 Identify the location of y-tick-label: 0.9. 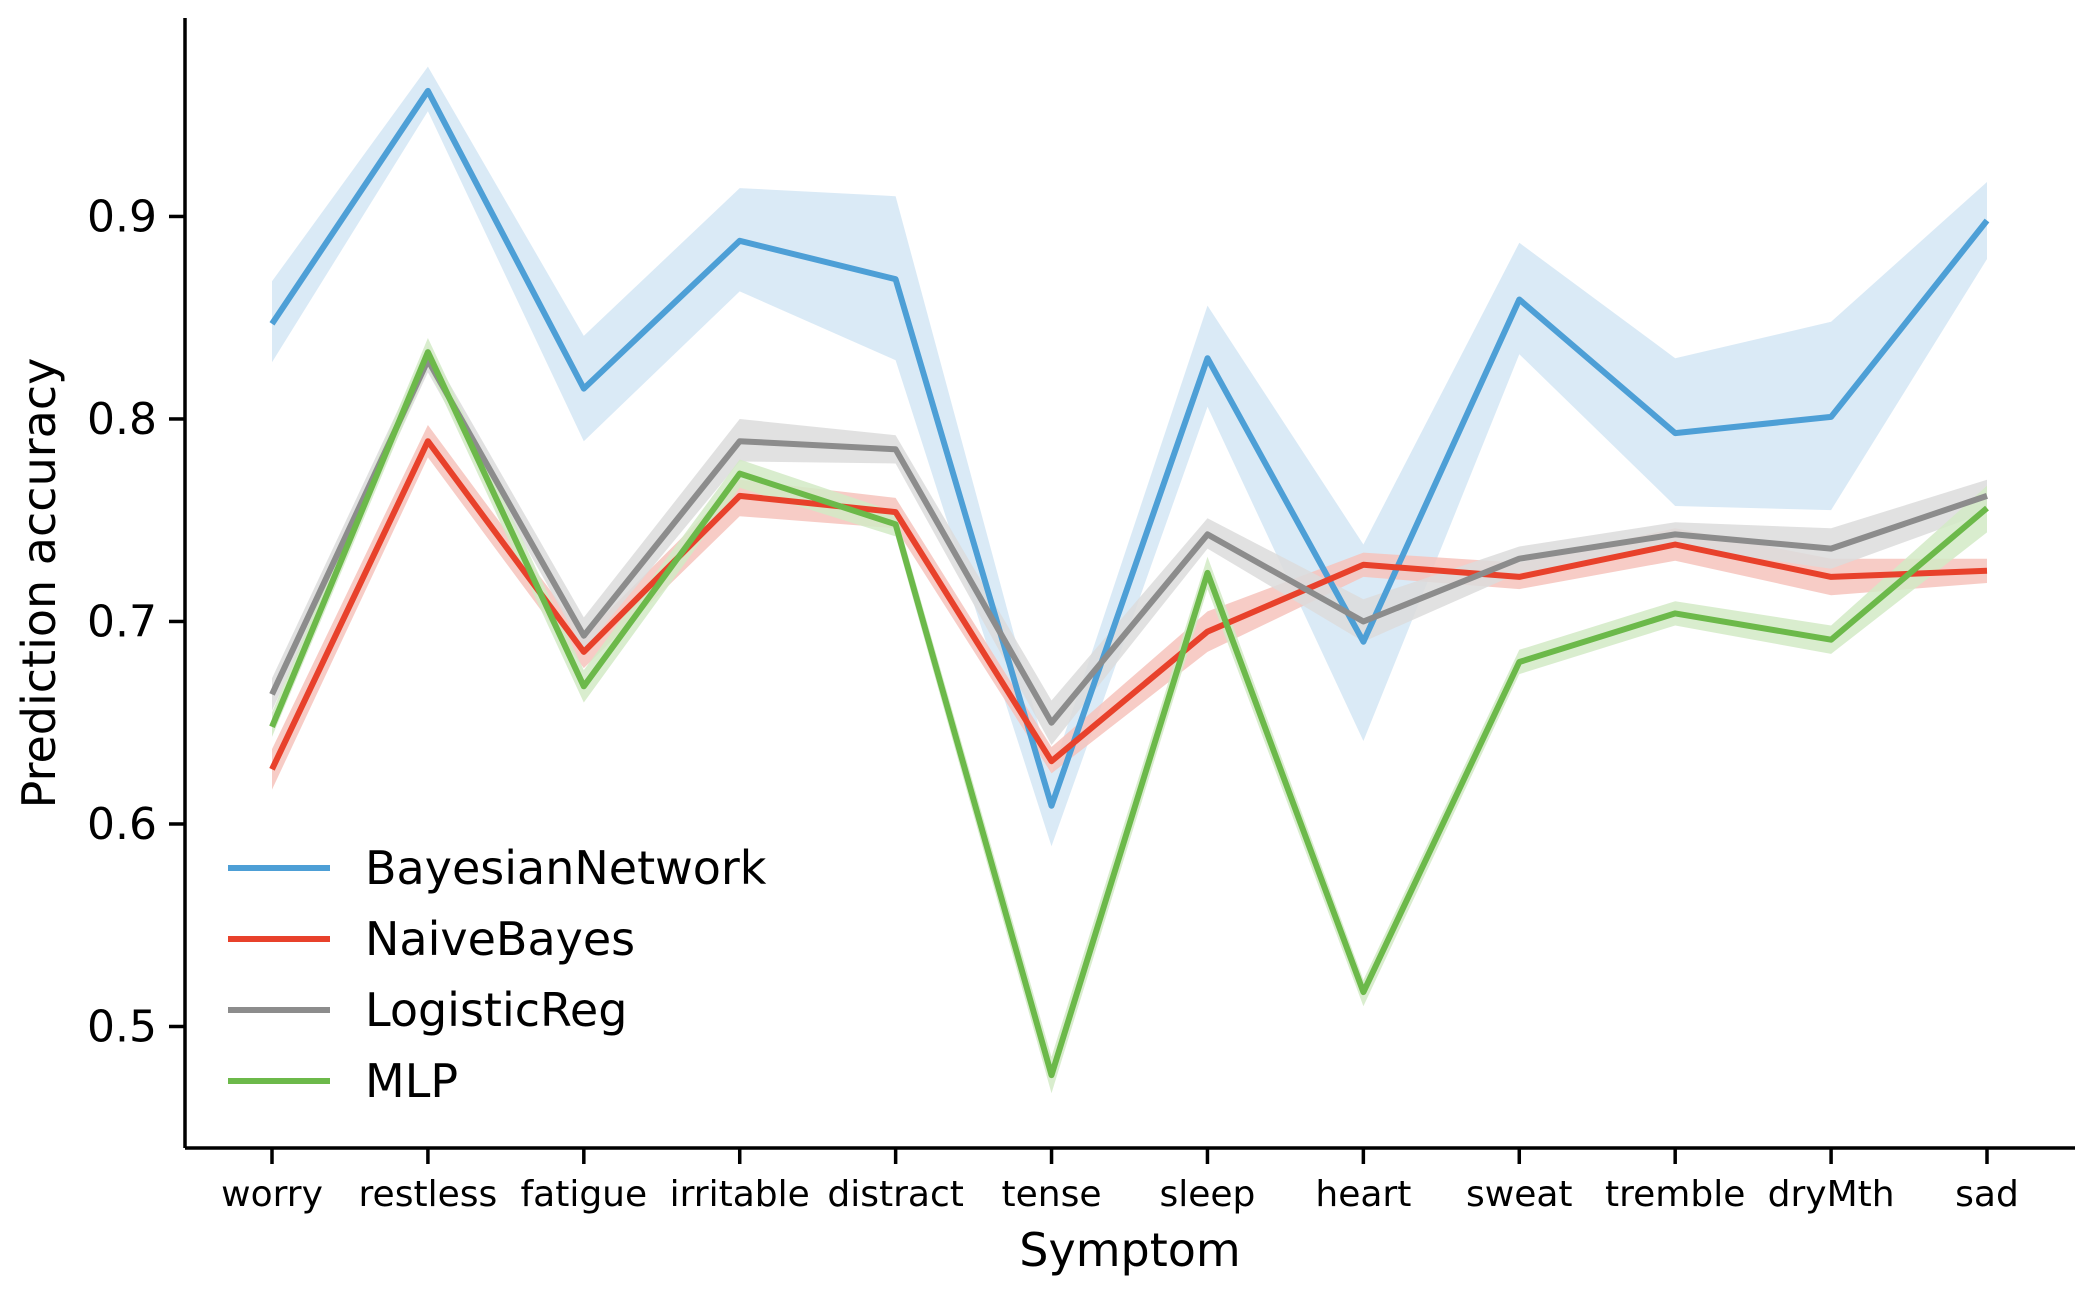
(122, 216).